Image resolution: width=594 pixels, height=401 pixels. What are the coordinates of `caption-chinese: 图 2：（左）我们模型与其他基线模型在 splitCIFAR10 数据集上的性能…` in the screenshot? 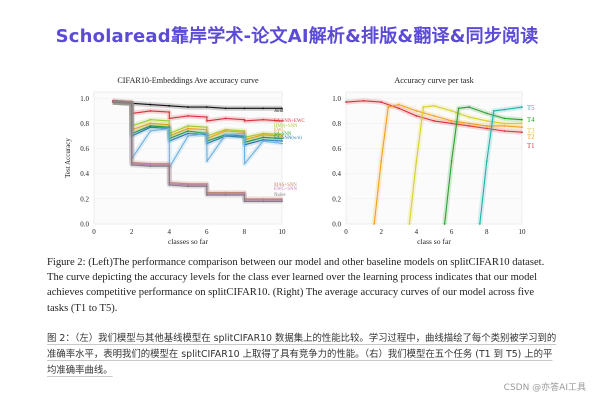 It's located at (302, 355).